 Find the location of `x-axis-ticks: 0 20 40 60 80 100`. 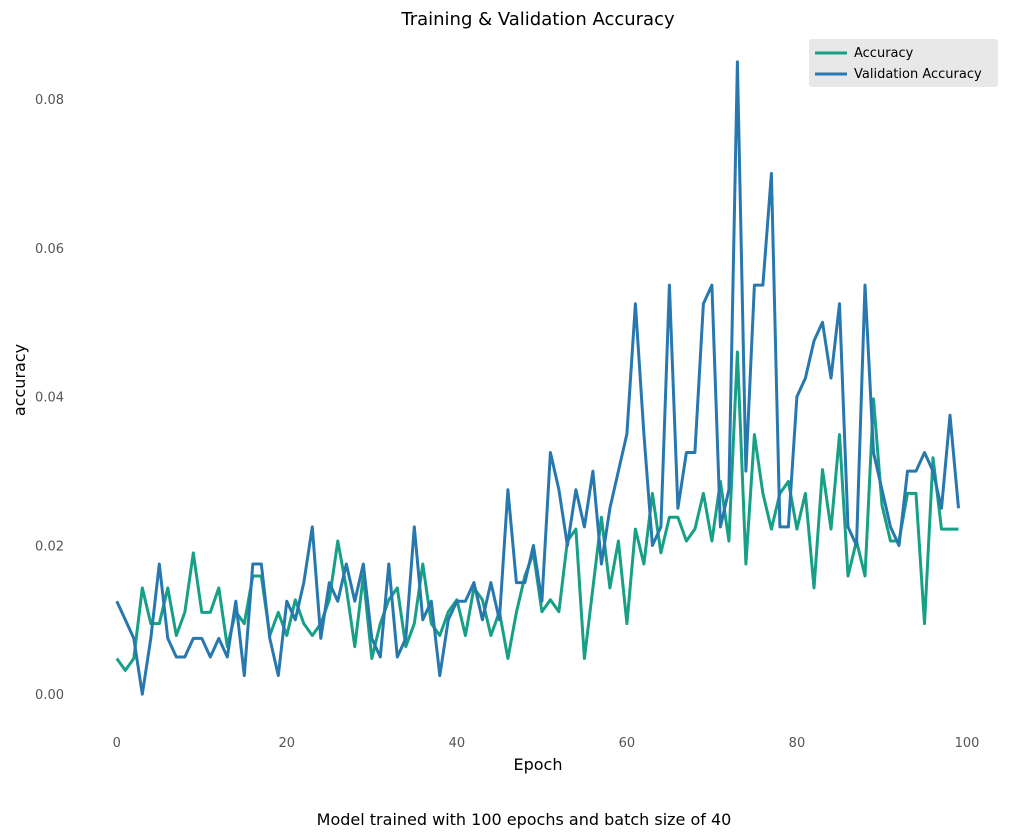

x-axis-ticks: 0 20 40 60 80 100 is located at coordinates (546, 743).